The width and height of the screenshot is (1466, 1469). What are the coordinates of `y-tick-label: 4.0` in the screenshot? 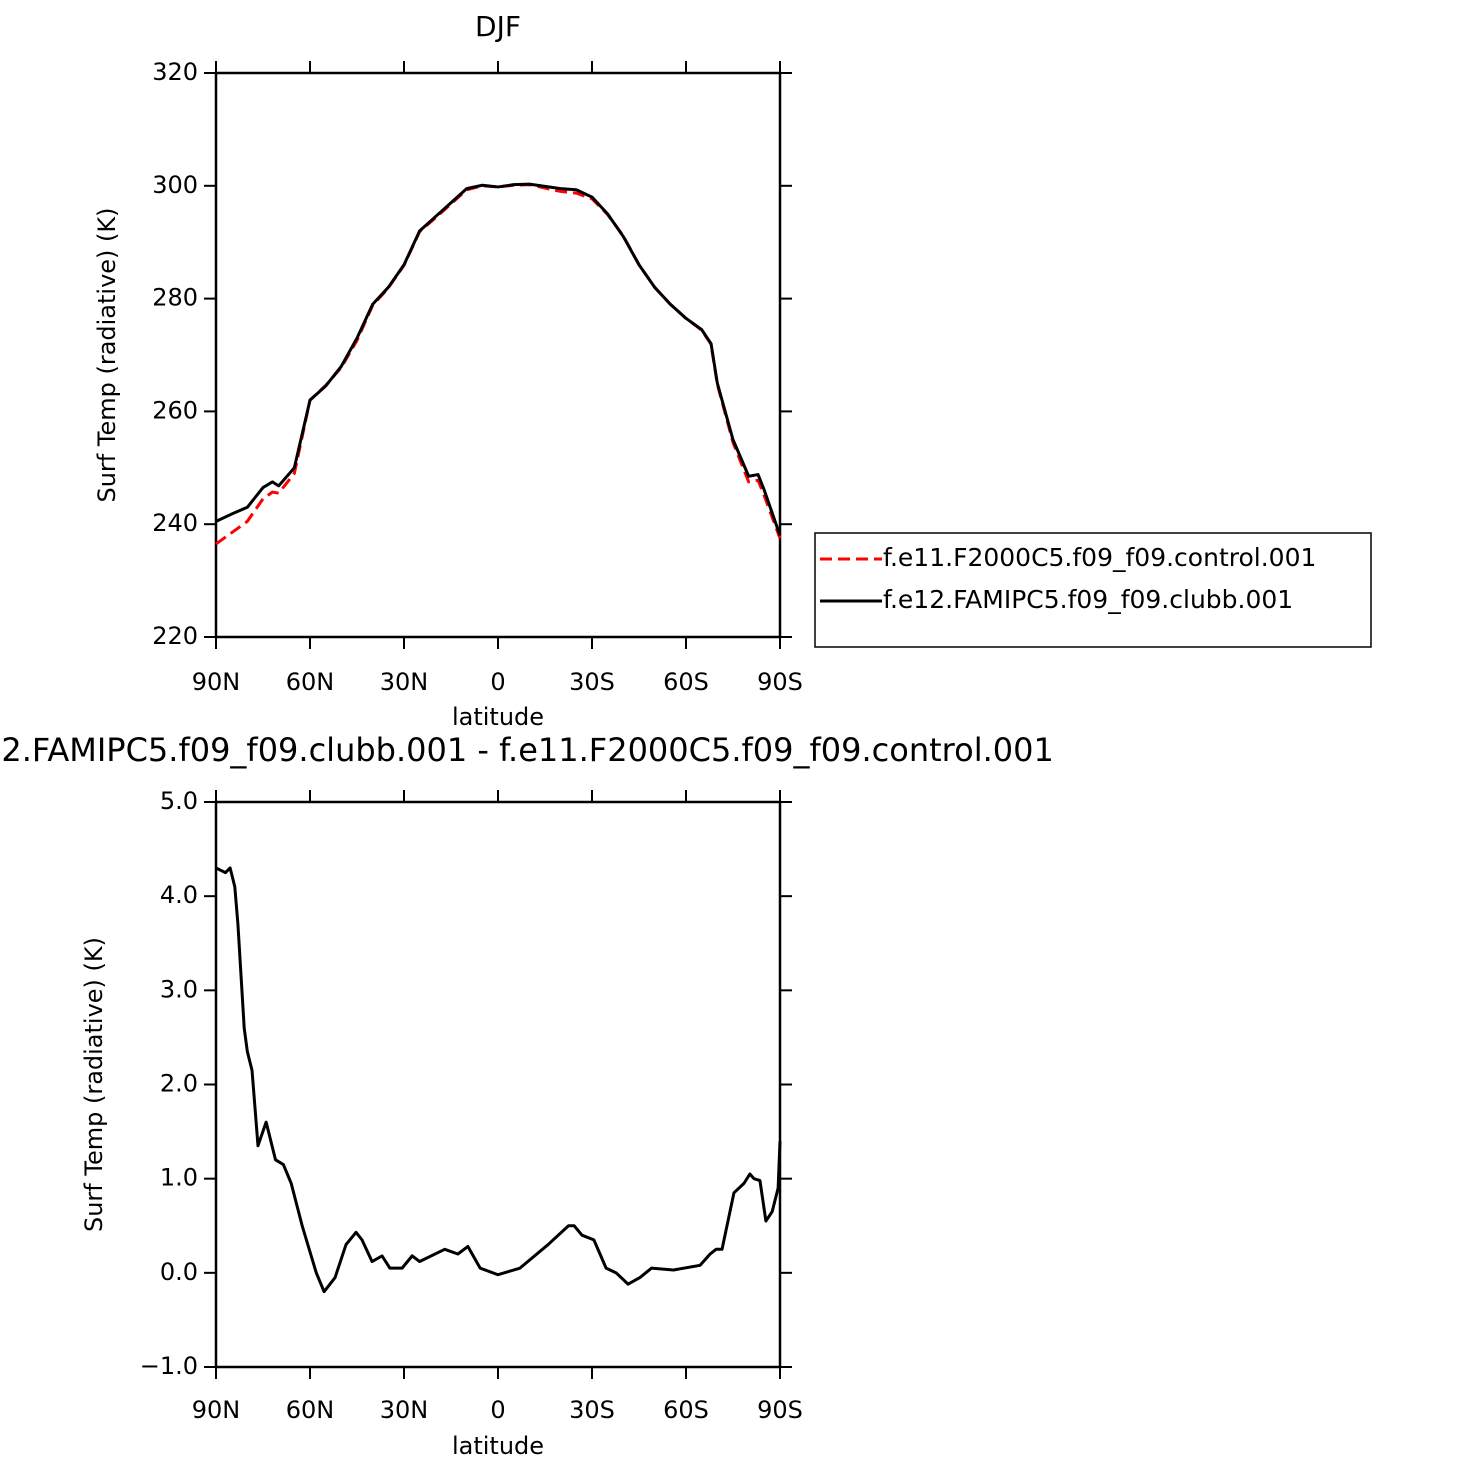 It's located at (179, 895).